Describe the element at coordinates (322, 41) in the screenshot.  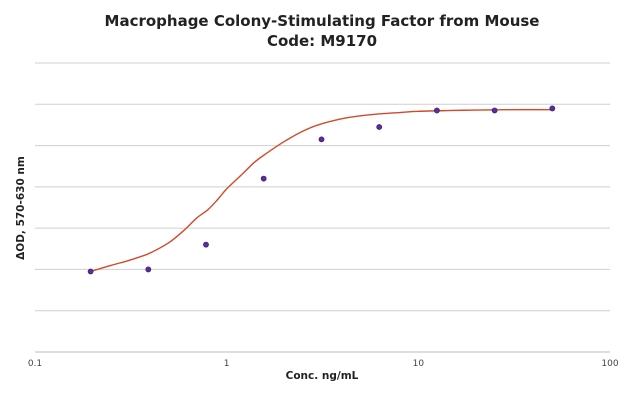
I see `chart-subtitle: Code: M9170` at that location.